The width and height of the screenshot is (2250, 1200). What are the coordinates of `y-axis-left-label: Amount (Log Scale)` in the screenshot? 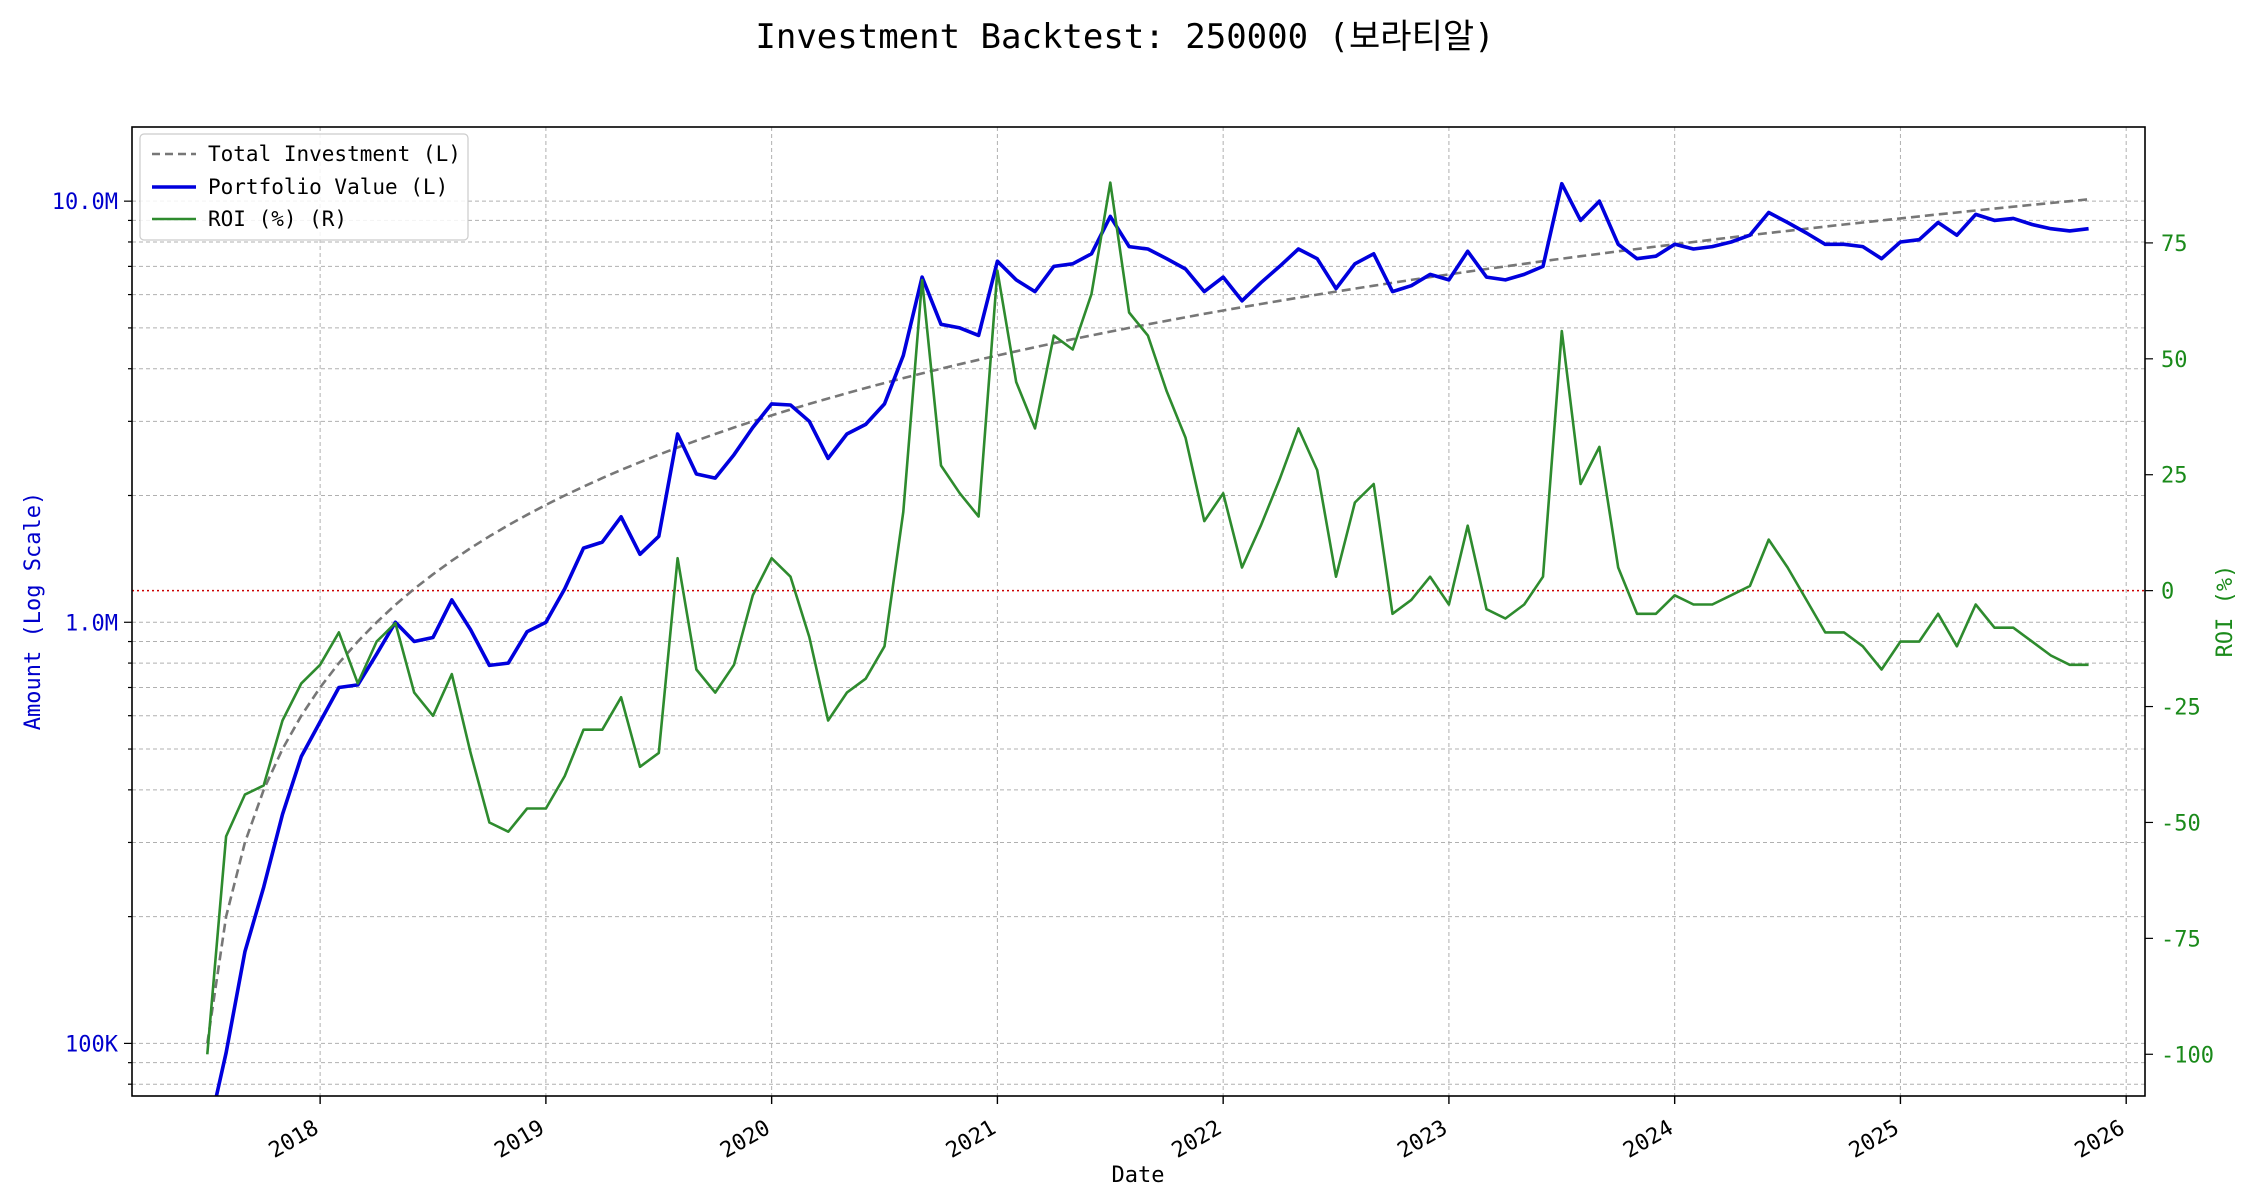 It's located at (33, 611).